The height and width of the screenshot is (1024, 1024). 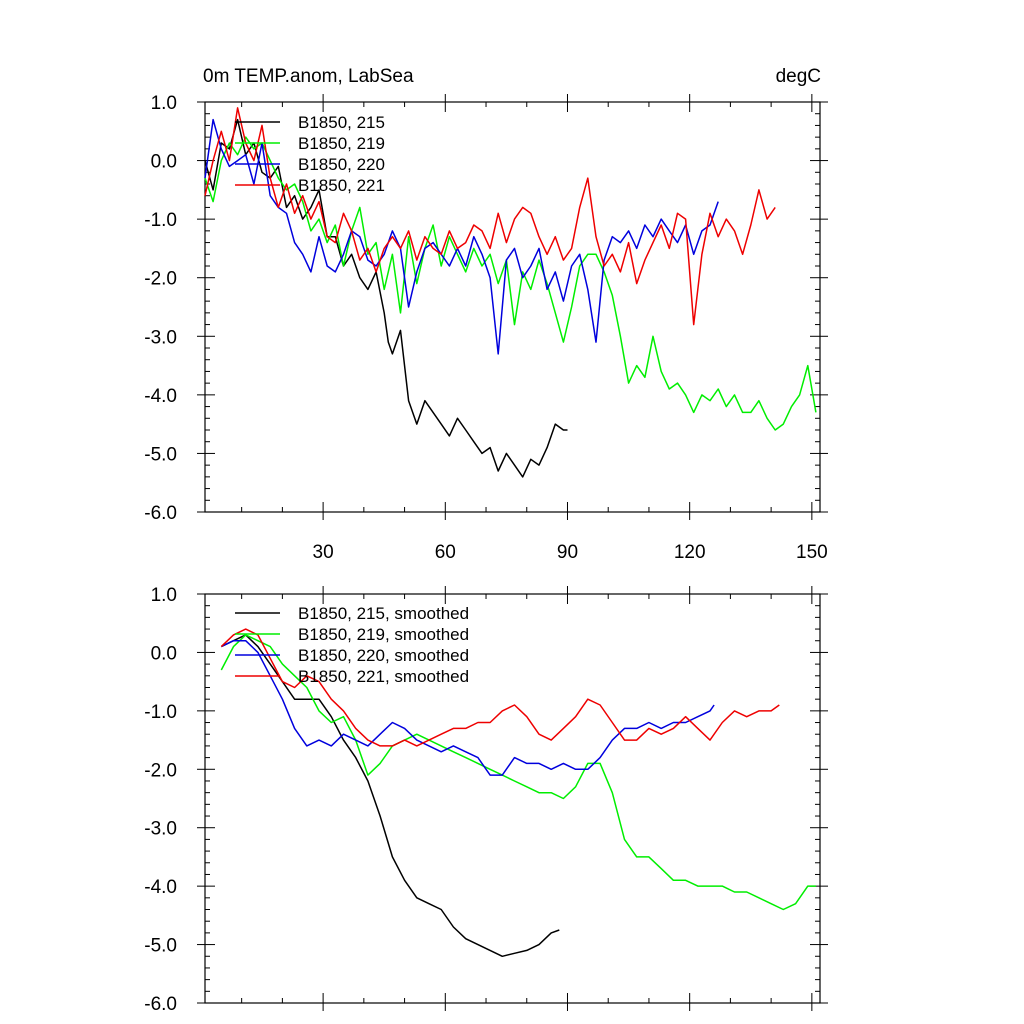 What do you see at coordinates (308, 76) in the screenshot?
I see `chart-title: 0m TEMP.anom, LabSea` at bounding box center [308, 76].